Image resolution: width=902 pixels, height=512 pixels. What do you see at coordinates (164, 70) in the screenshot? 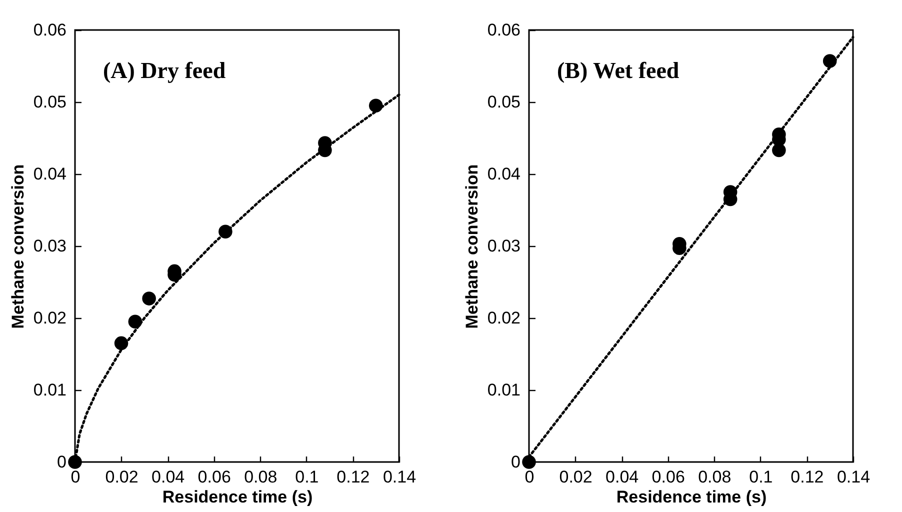
I see `text: (A) Dry feed` at bounding box center [164, 70].